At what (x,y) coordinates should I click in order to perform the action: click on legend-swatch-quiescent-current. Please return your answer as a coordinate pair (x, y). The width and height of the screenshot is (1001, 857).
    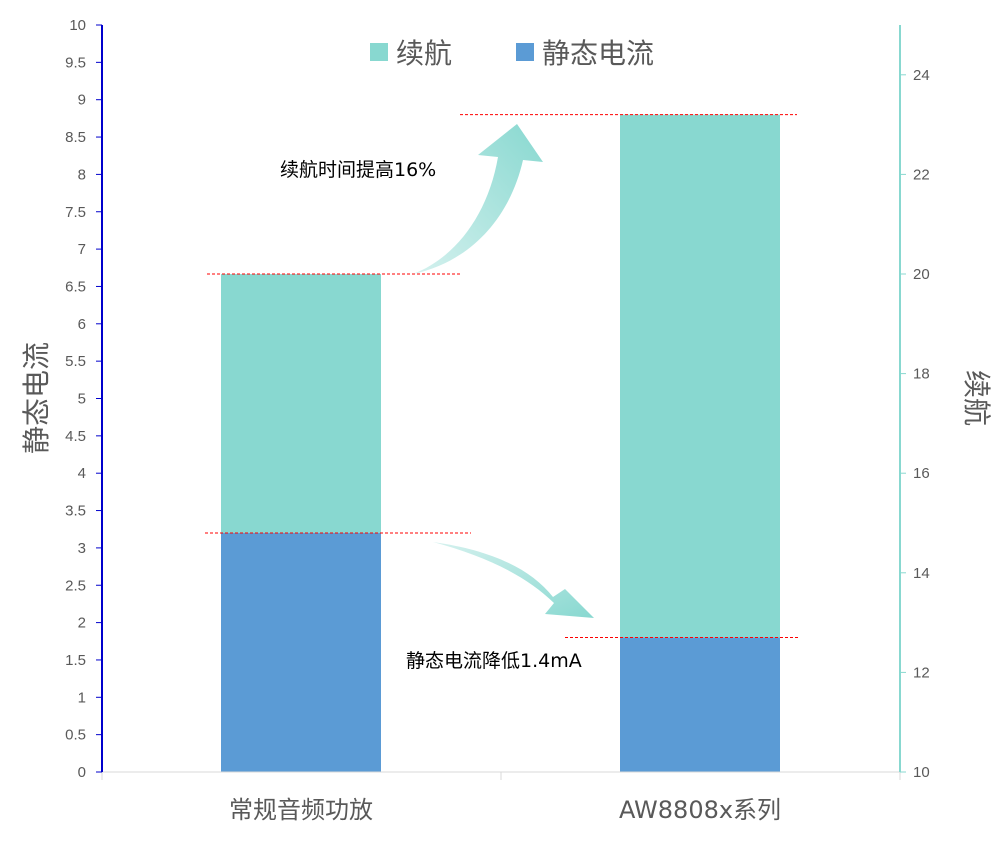
    Looking at the image, I should click on (525, 52).